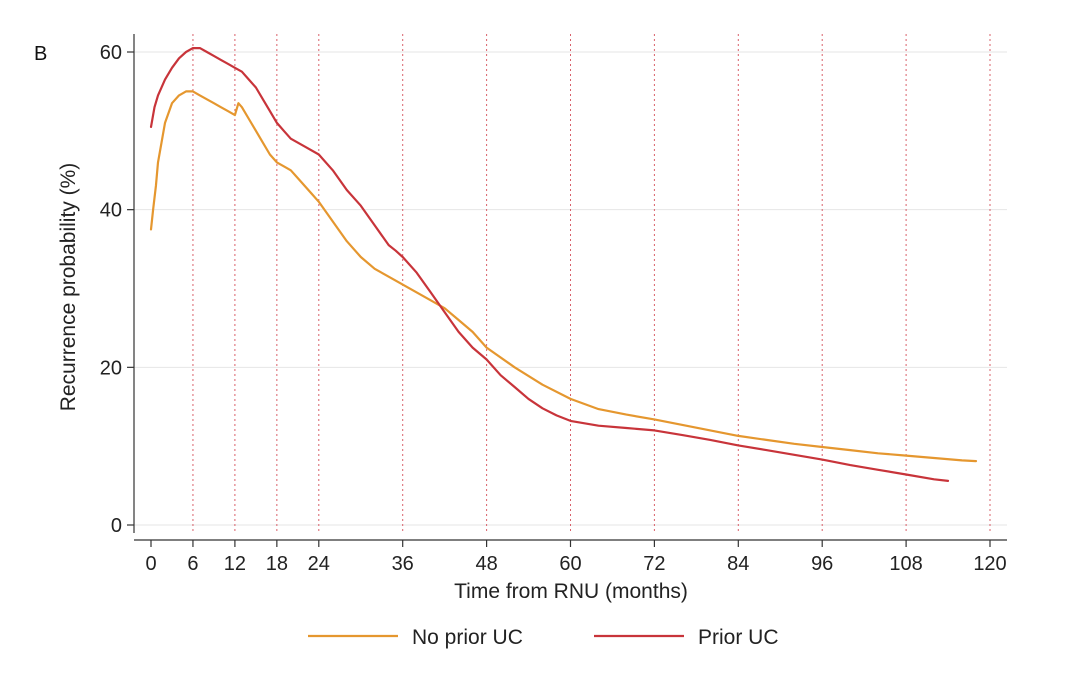 The height and width of the screenshot is (677, 1072). What do you see at coordinates (150, 564) in the screenshot?
I see `x-tick-label: 0` at bounding box center [150, 564].